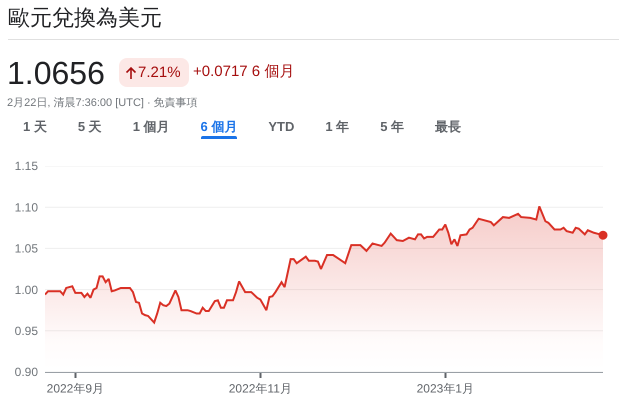 Image resolution: width=619 pixels, height=404 pixels. What do you see at coordinates (90, 127) in the screenshot?
I see `text: 5 天` at bounding box center [90, 127].